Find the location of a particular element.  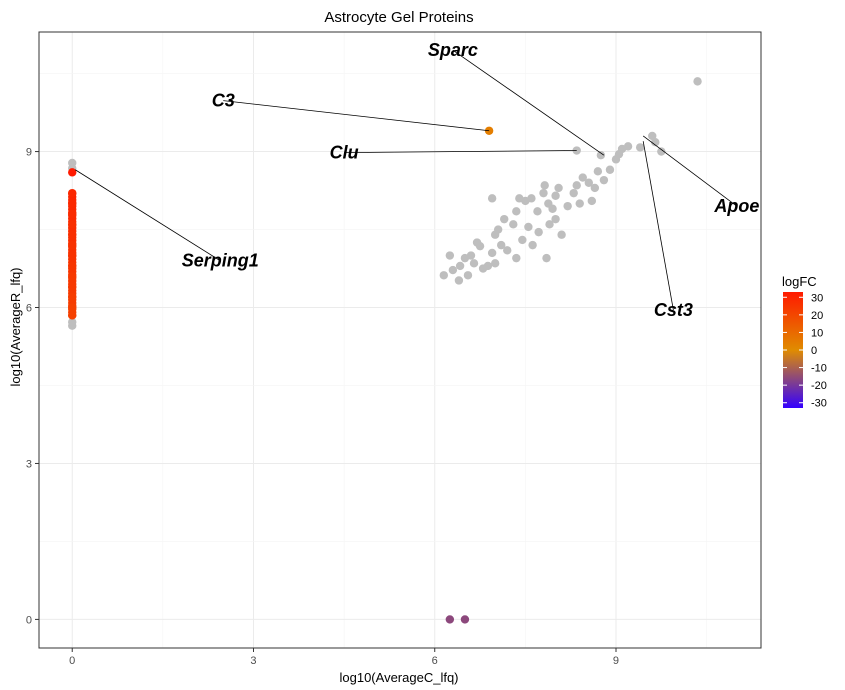

legend-tick-label: 20 is located at coordinates (817, 316).